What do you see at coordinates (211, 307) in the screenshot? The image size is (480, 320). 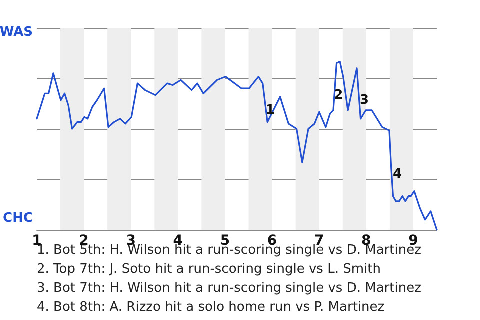 I see `text: 4. Bot 8th: A. Rizzo hit a solo home run vs P. Martinez` at bounding box center [211, 307].